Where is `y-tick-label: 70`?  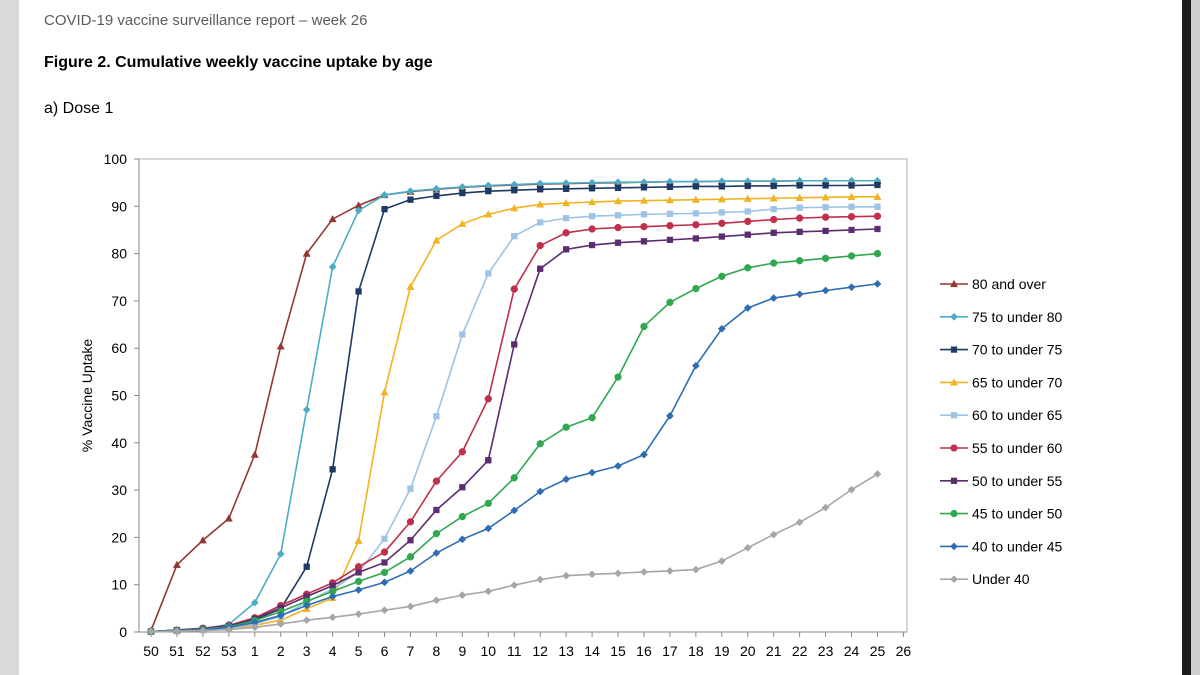
y-tick-label: 70 is located at coordinates (119, 301).